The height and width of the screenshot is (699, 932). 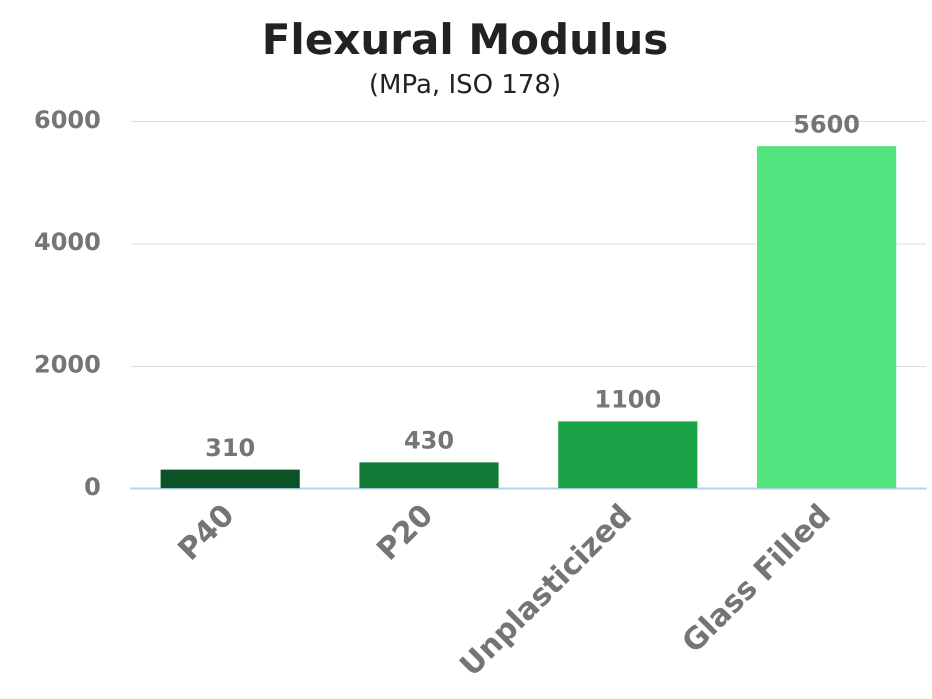 I want to click on data-label: 5600, so click(x=826, y=124).